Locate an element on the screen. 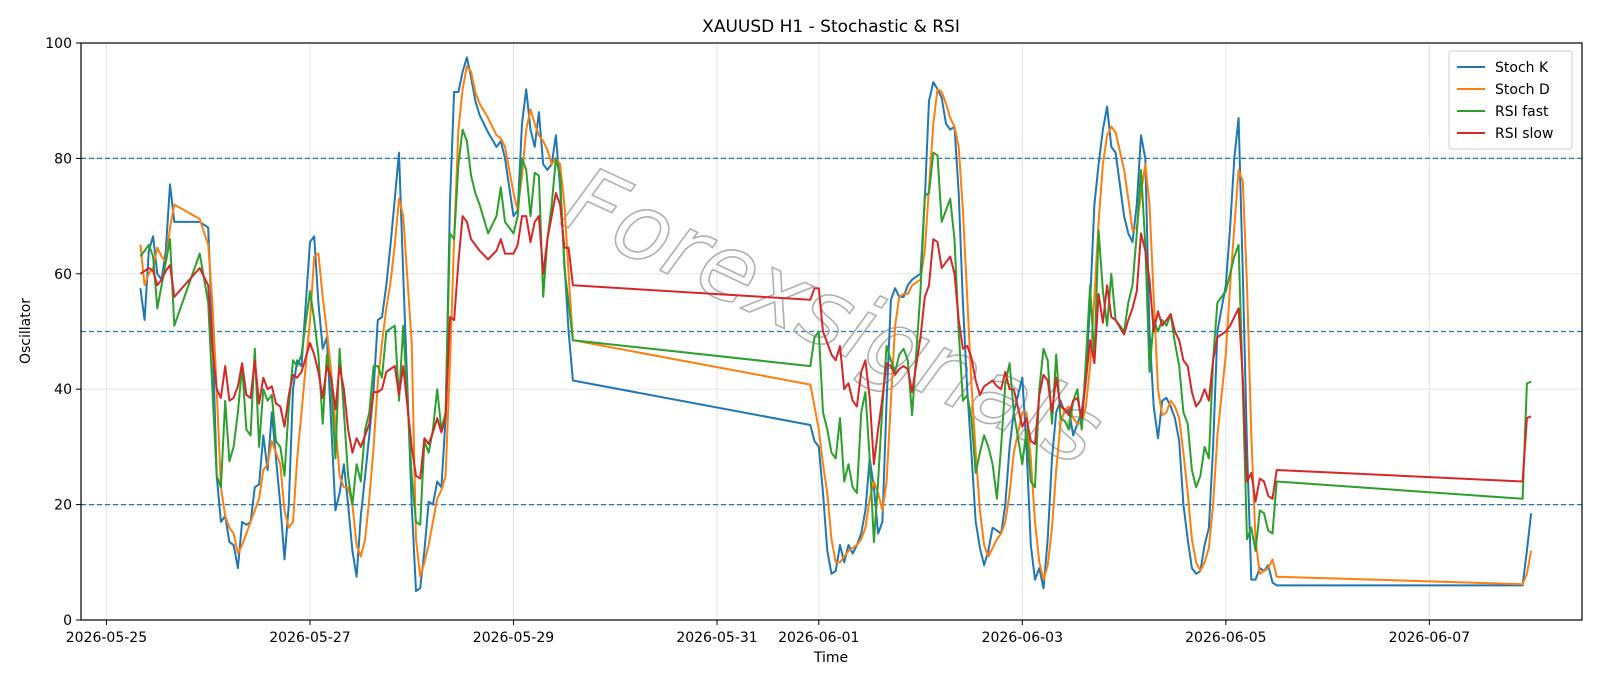 The image size is (1600, 686). y-tick-label: 80 is located at coordinates (63, 159).